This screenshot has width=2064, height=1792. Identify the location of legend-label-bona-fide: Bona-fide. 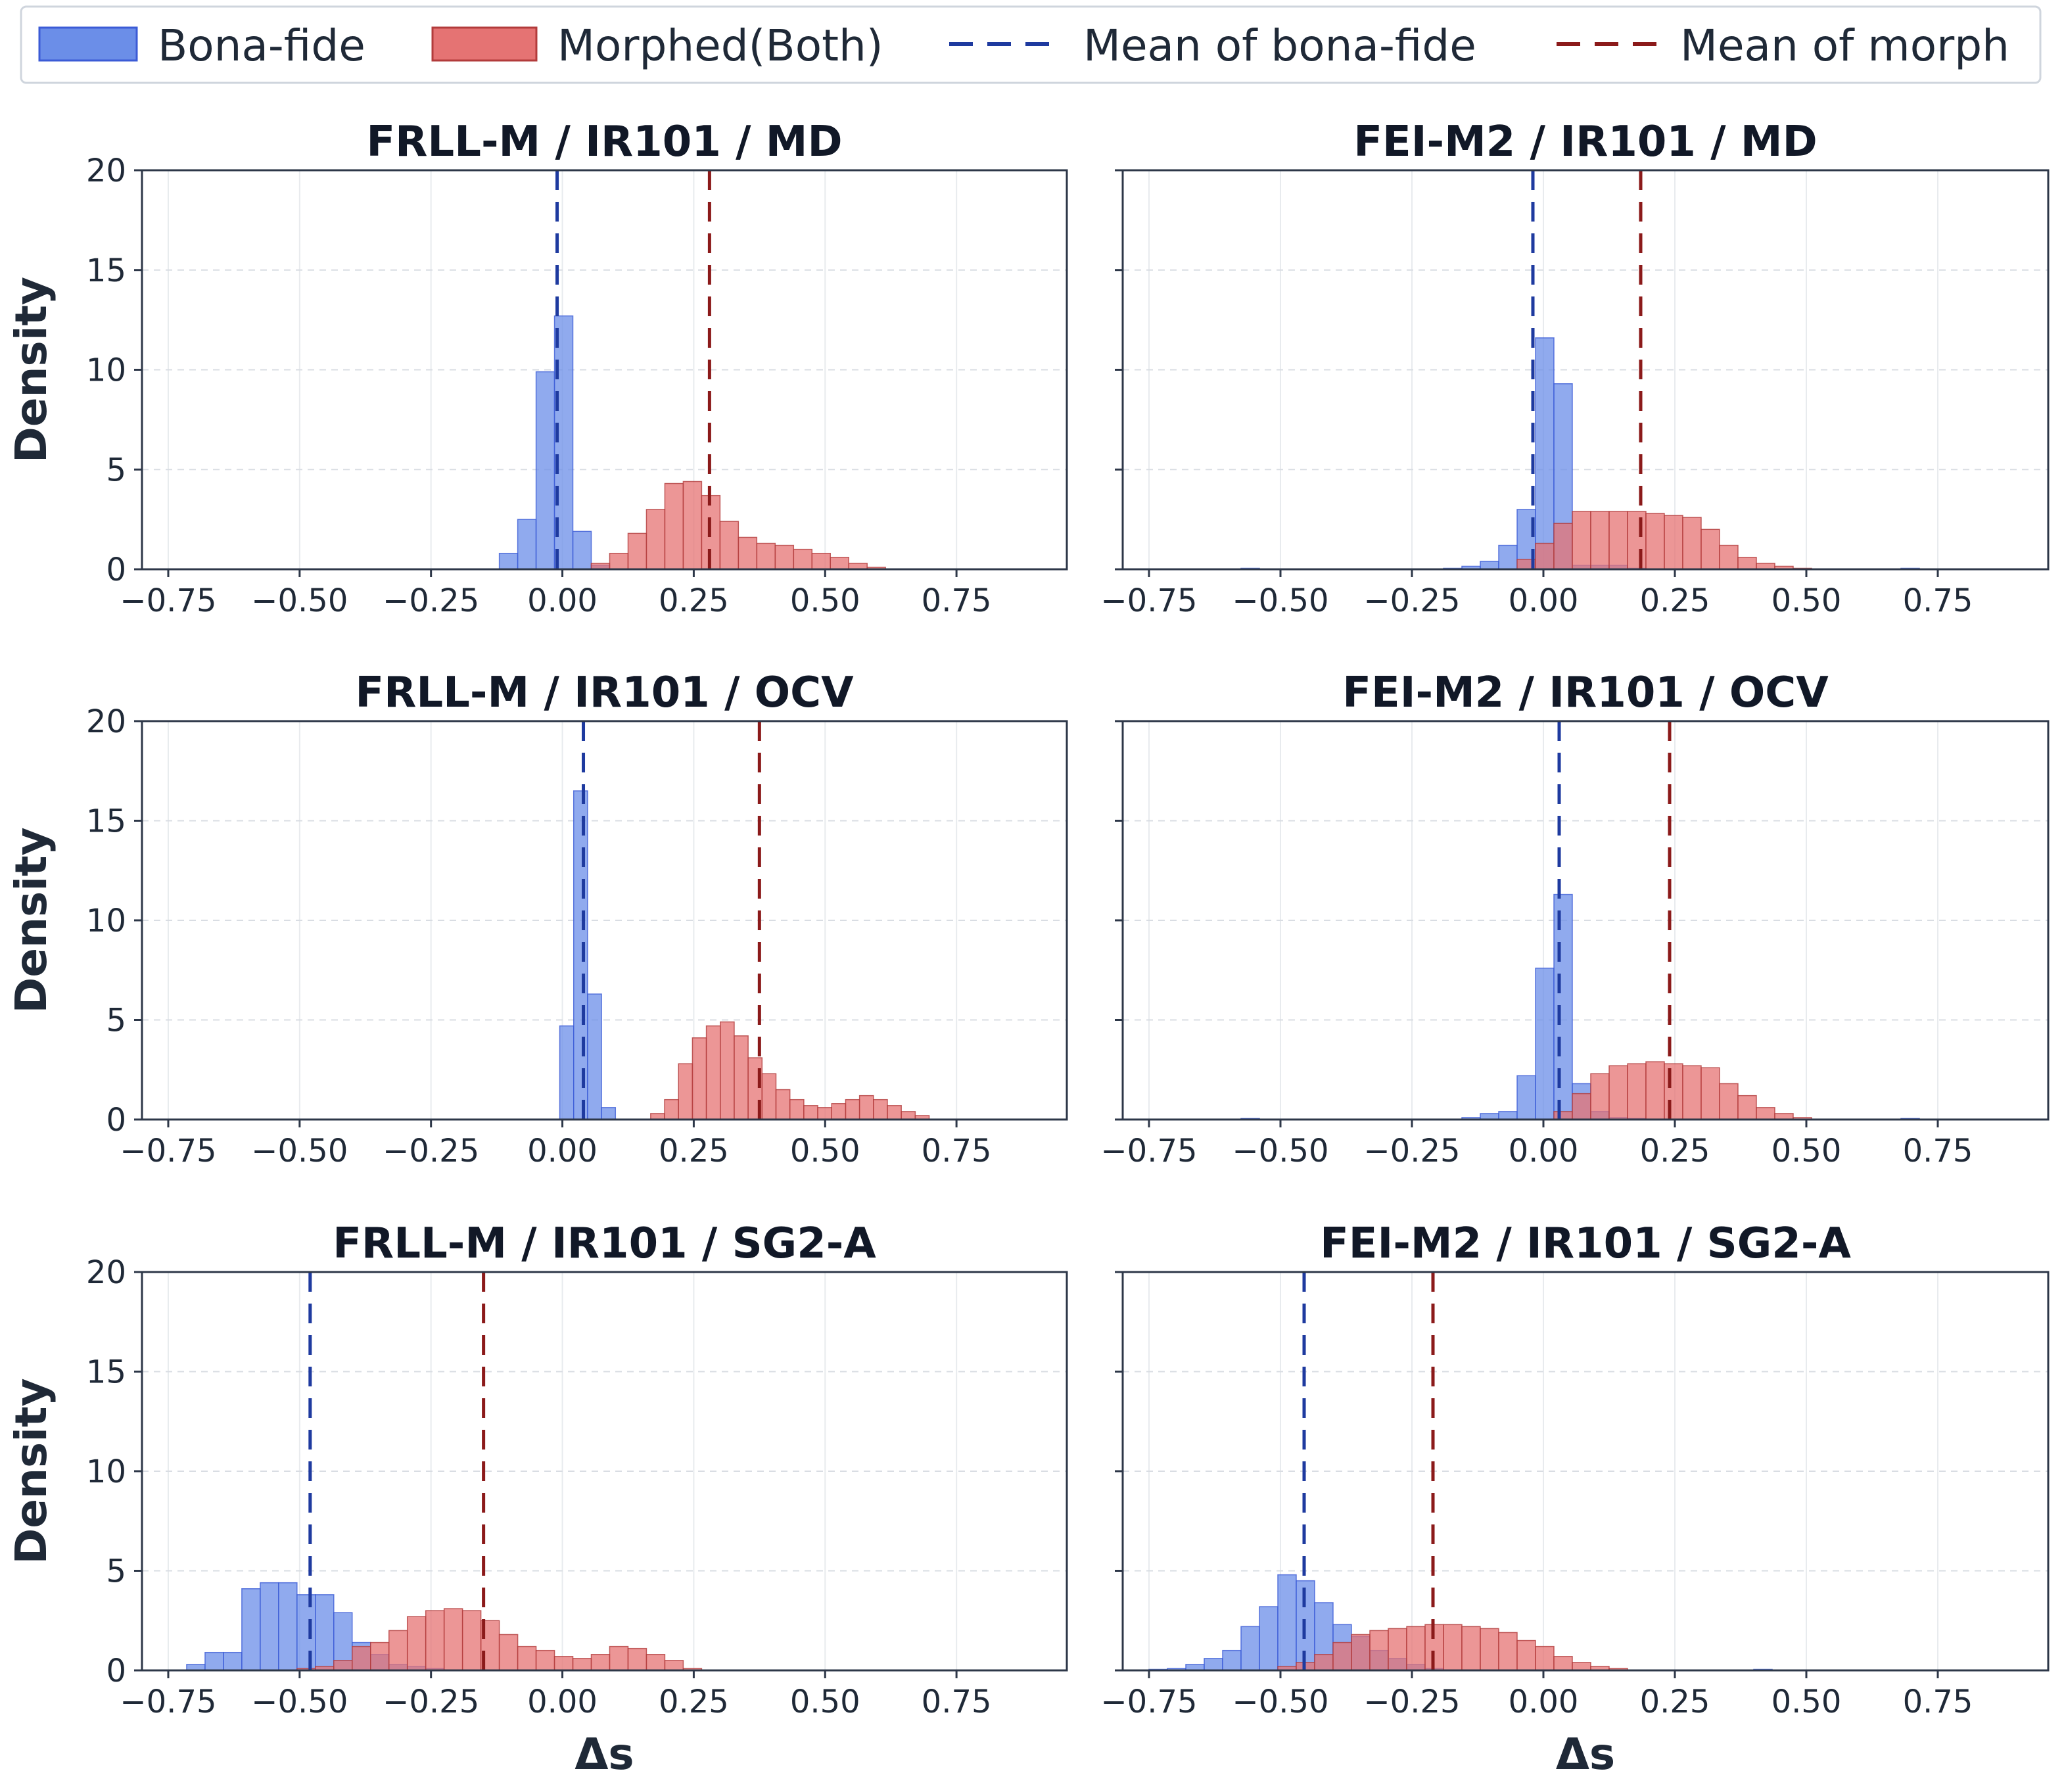
(261, 45).